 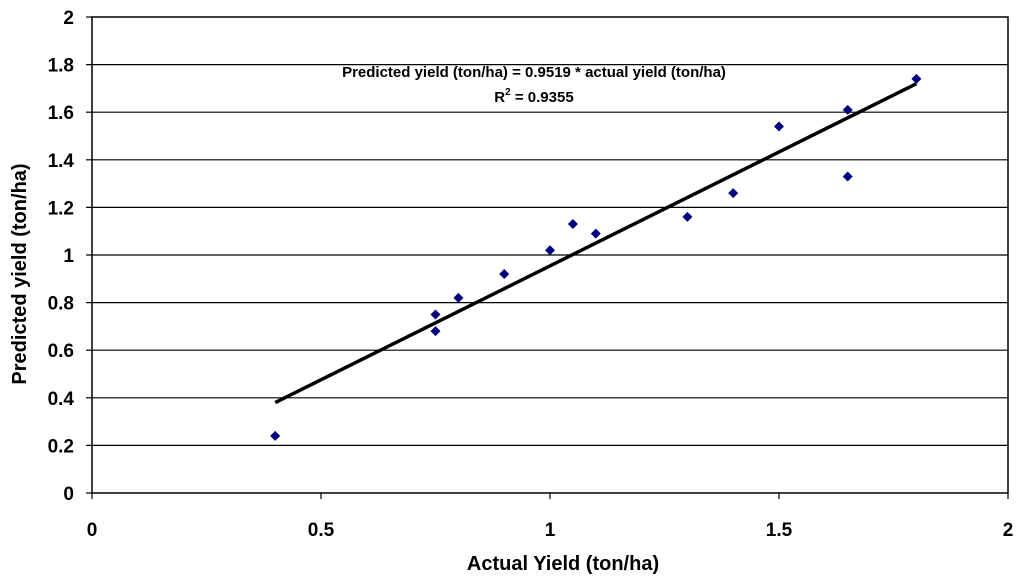 I want to click on y-tick-label: 1.2, so click(x=61, y=208).